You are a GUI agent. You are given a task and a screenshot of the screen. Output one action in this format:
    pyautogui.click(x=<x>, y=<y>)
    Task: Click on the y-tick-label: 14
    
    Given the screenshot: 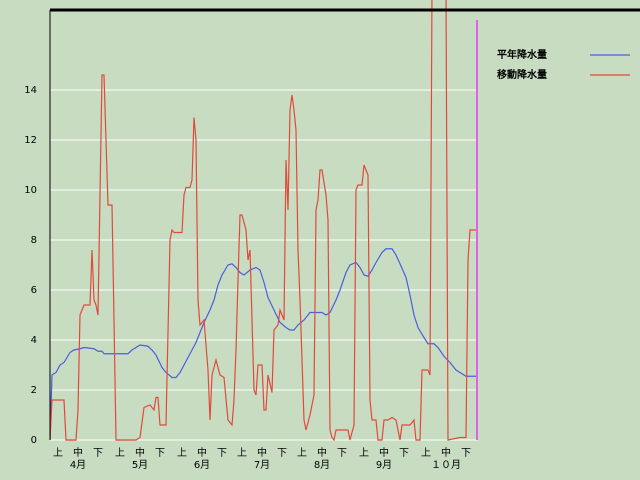 What is the action you would take?
    pyautogui.click(x=30, y=90)
    